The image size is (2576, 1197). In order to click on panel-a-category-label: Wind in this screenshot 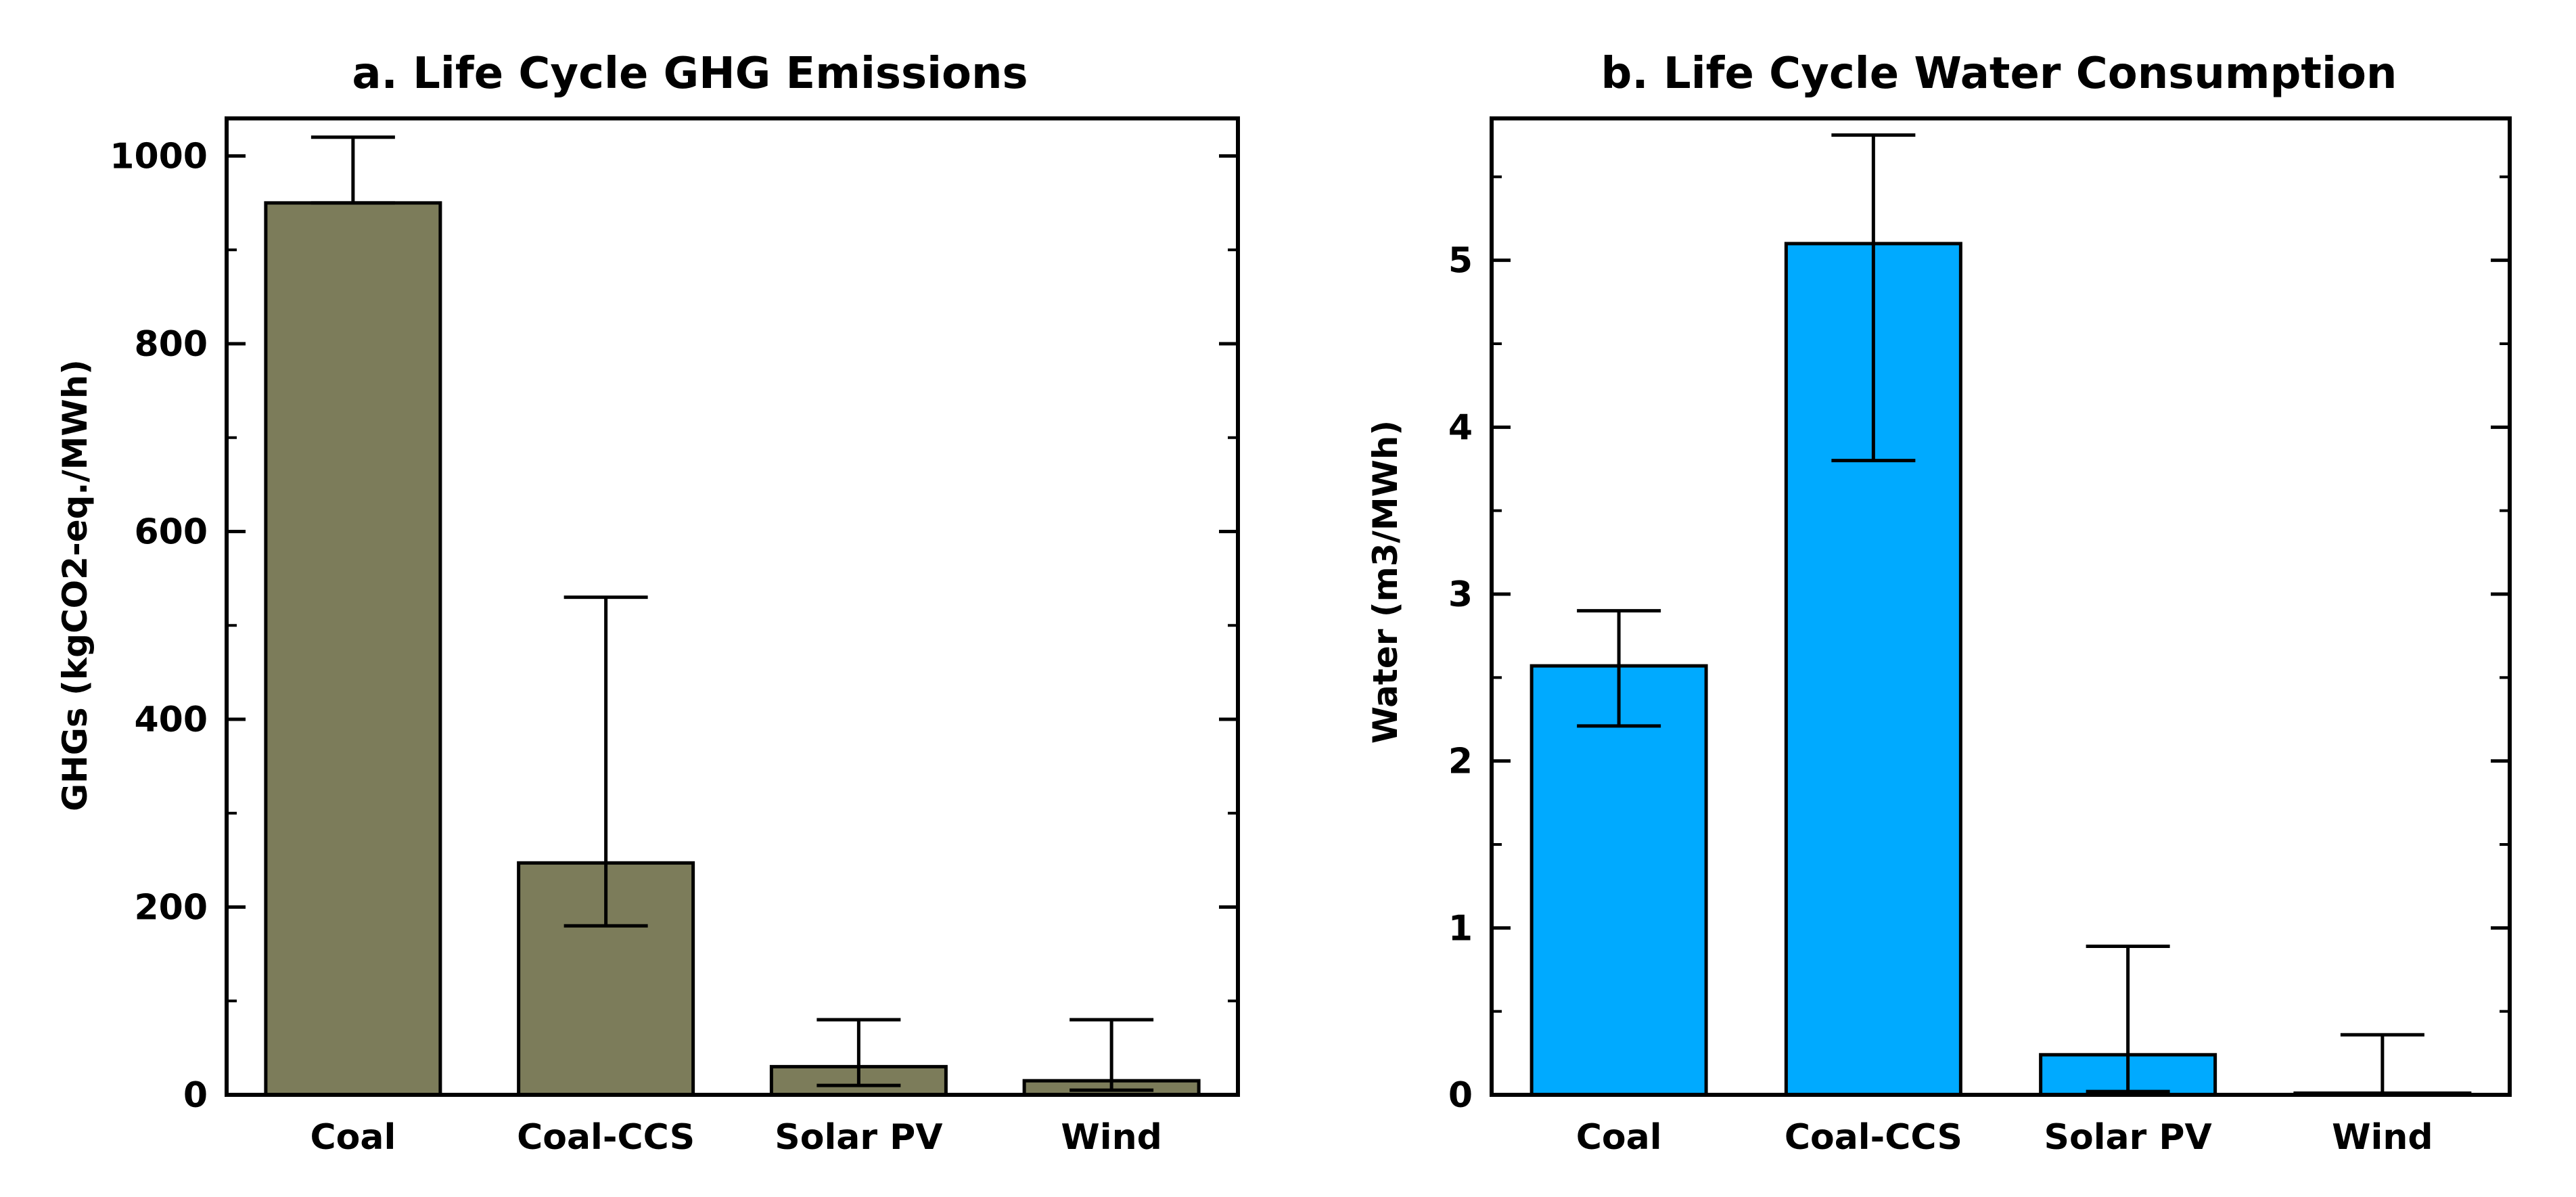, I will do `click(1111, 1137)`.